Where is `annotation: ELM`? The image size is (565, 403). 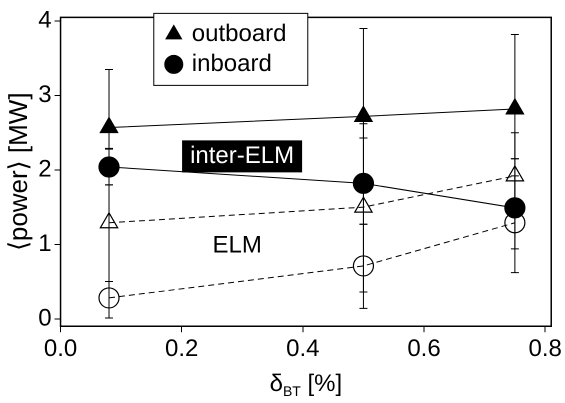 annotation: ELM is located at coordinates (237, 245).